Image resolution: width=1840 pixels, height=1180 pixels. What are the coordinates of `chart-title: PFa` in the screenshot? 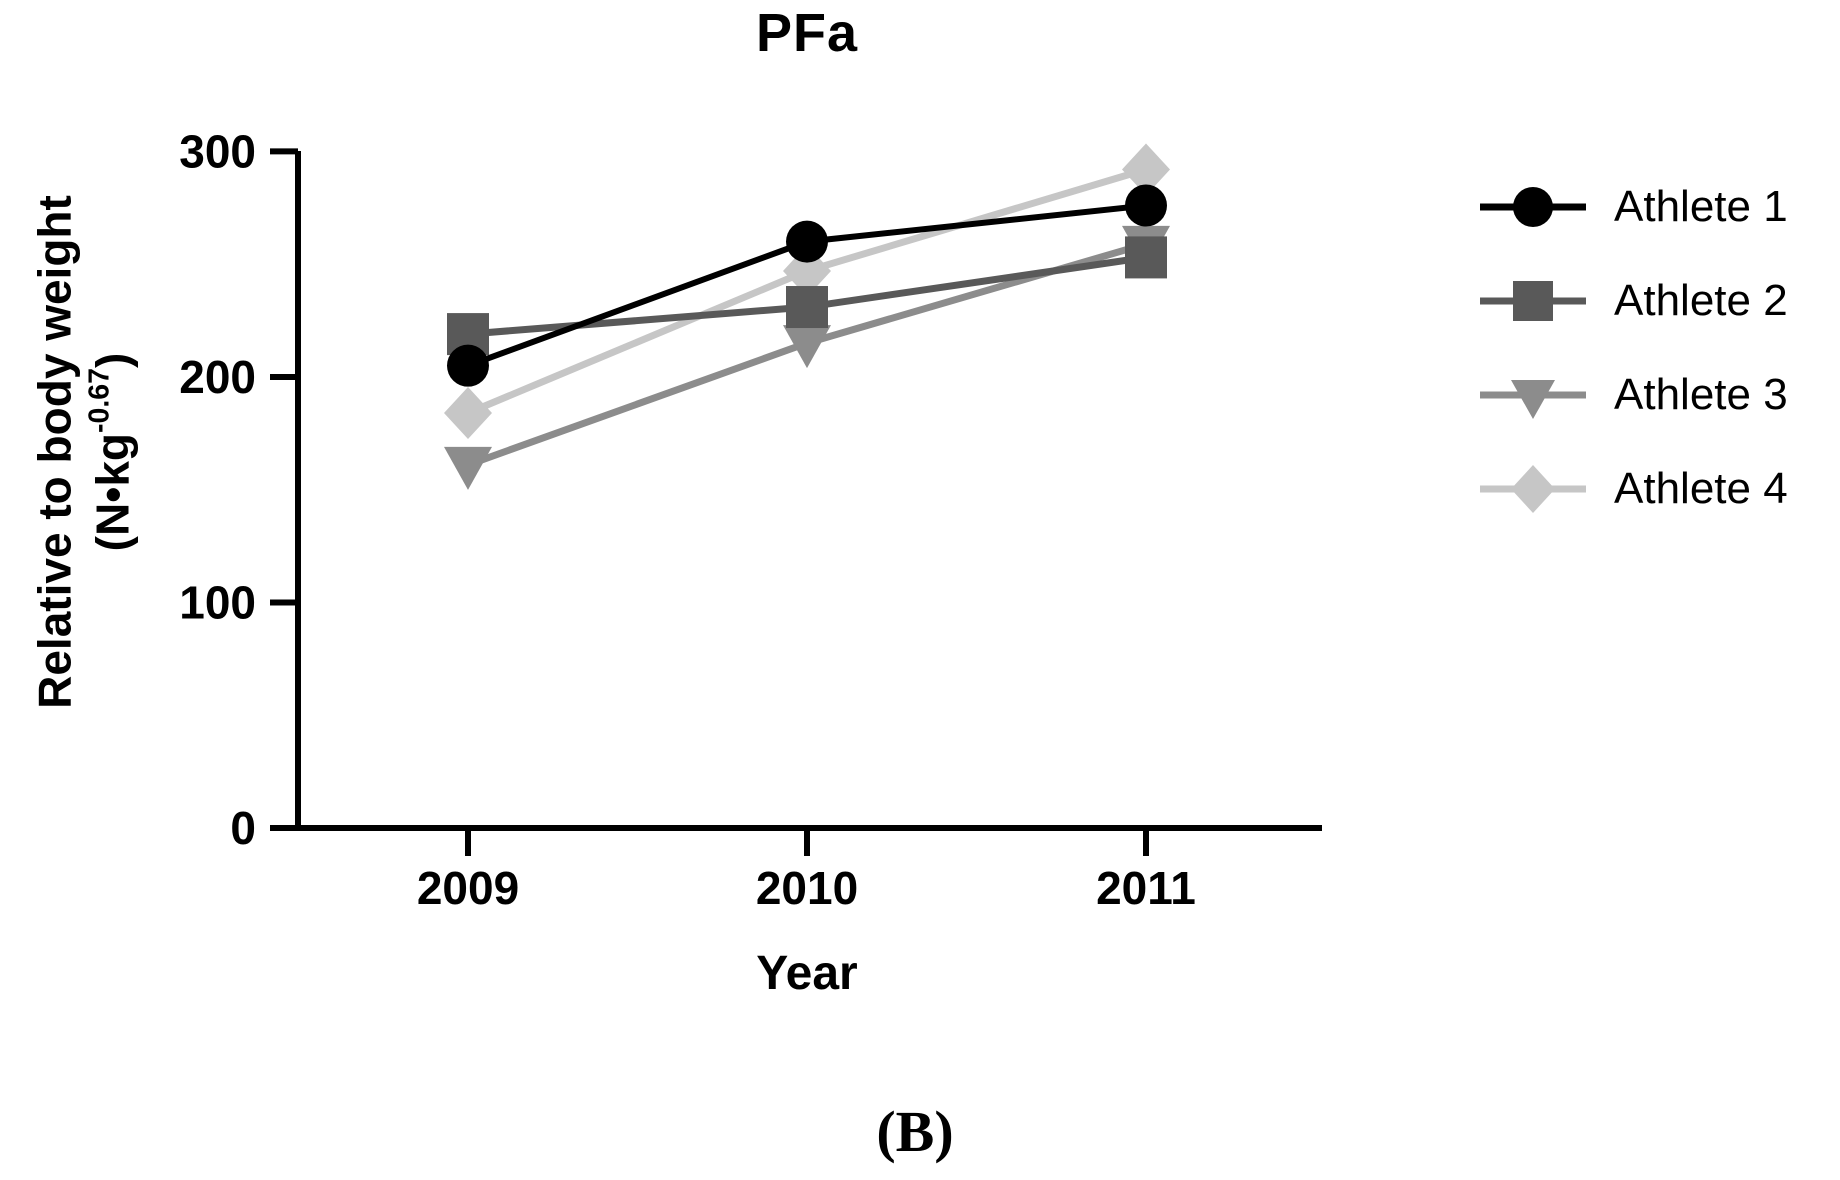 It's located at (807, 33).